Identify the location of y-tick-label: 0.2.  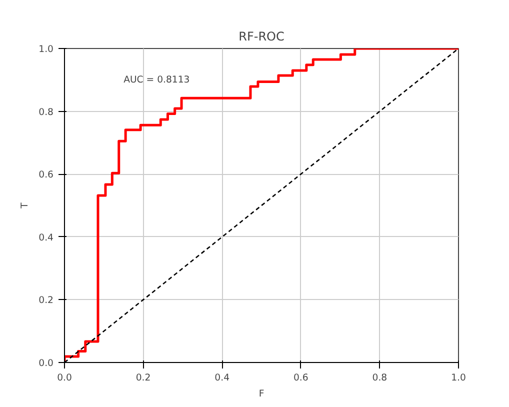
(46, 300).